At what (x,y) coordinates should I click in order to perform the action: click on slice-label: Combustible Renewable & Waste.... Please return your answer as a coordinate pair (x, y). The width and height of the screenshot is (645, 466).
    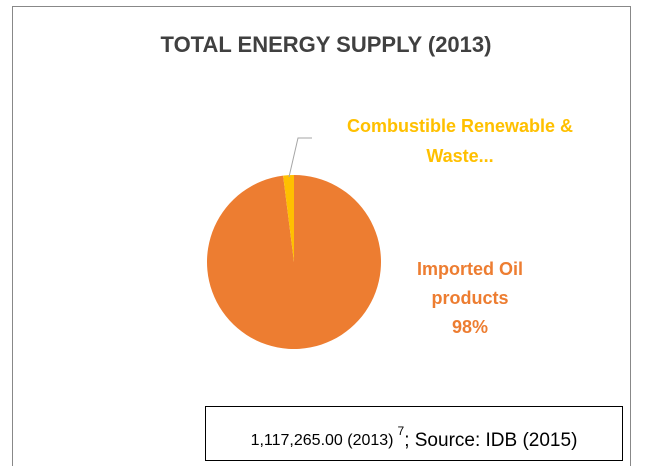
    Looking at the image, I should click on (460, 141).